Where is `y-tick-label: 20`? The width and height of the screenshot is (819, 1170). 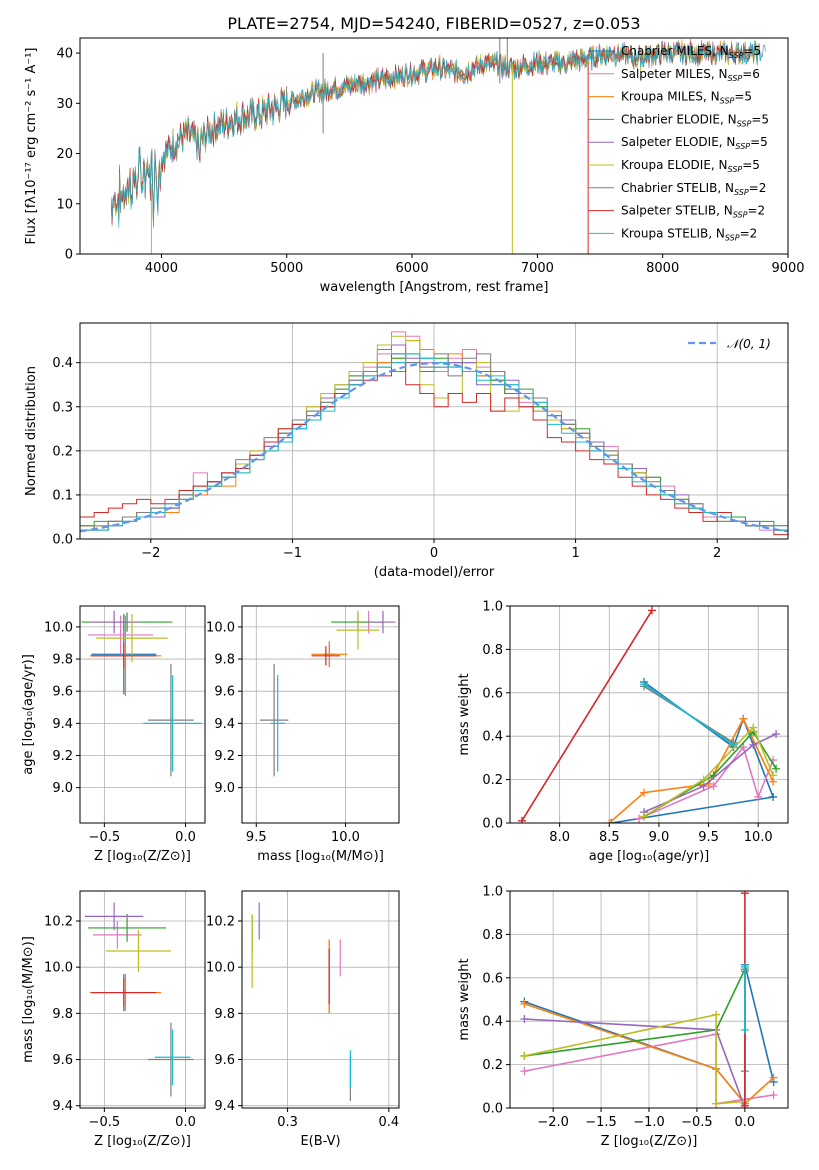
y-tick-label: 20 is located at coordinates (64, 154).